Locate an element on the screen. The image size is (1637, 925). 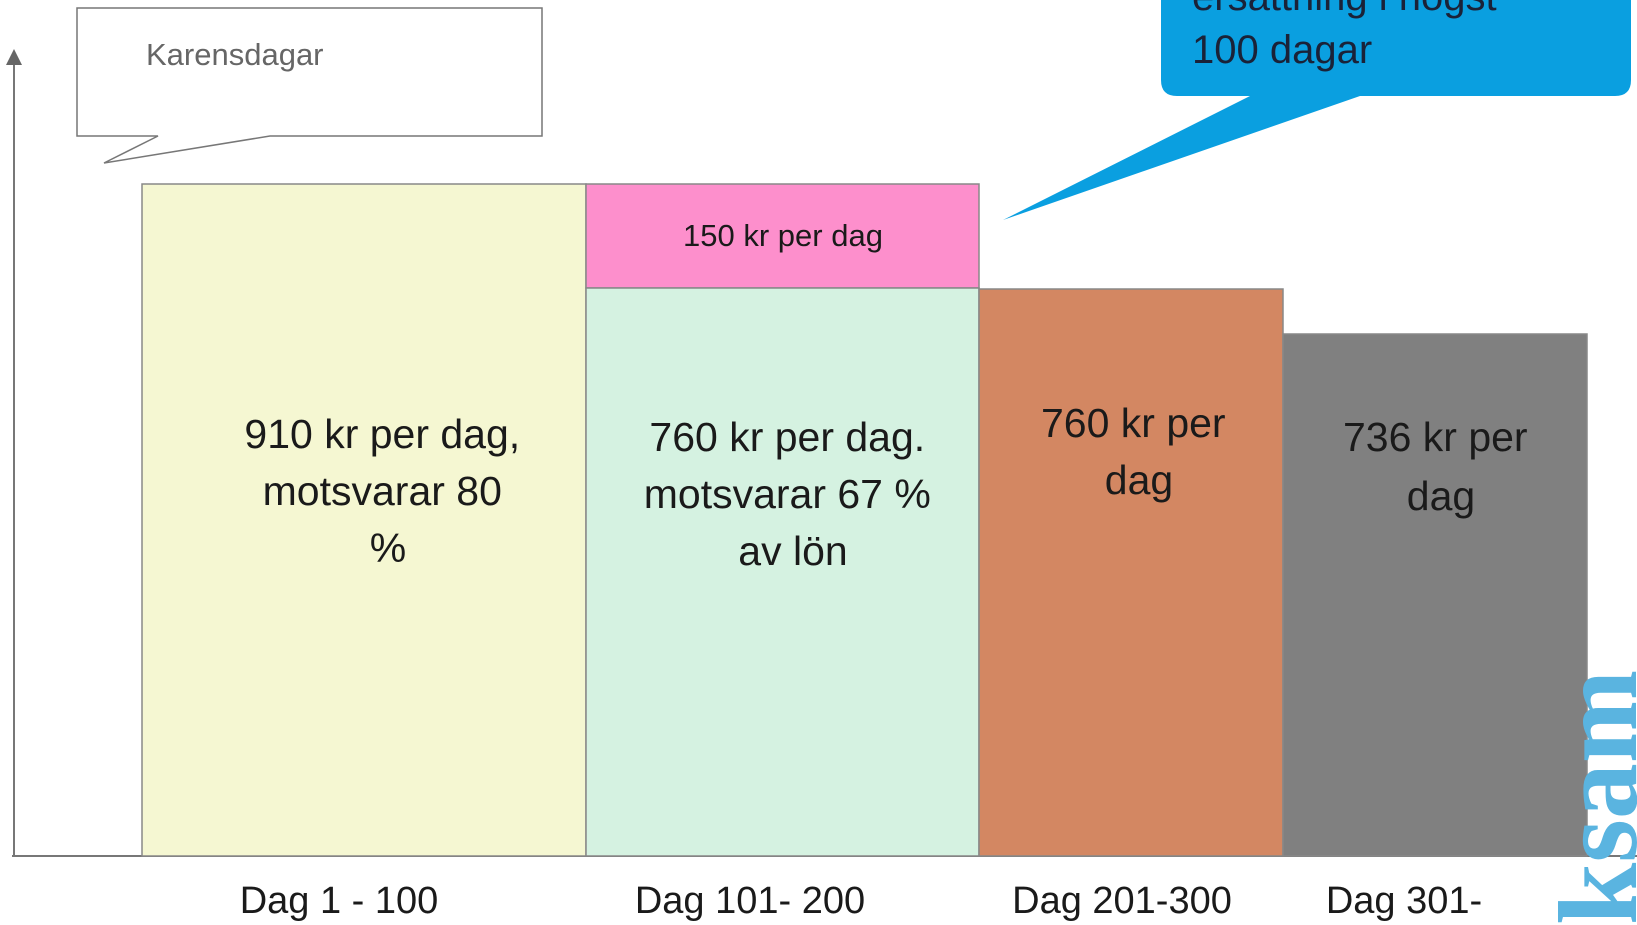
x-label: Dag 101- 200 is located at coordinates (750, 901).